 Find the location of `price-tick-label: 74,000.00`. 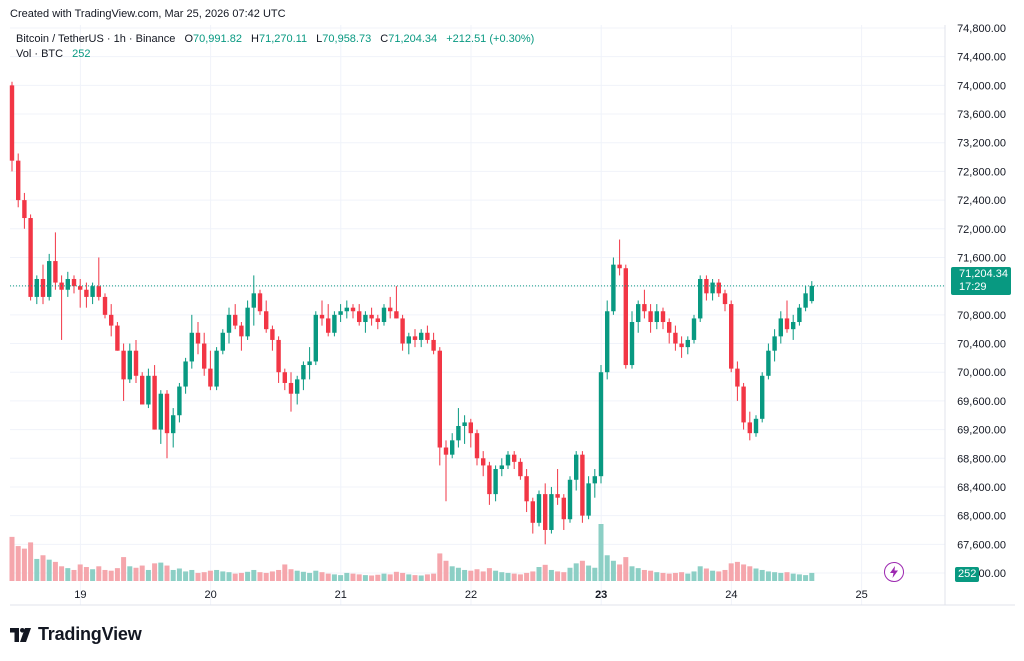

price-tick-label: 74,000.00 is located at coordinates (981, 86).